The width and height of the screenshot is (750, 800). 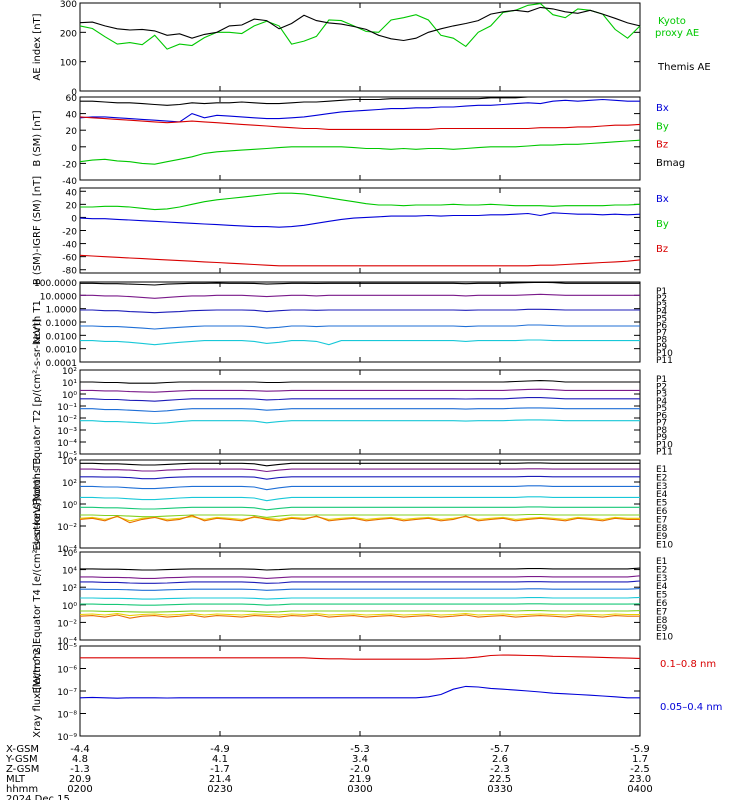 I want to click on ytick-label: 10⁴, so click(x=69, y=462).